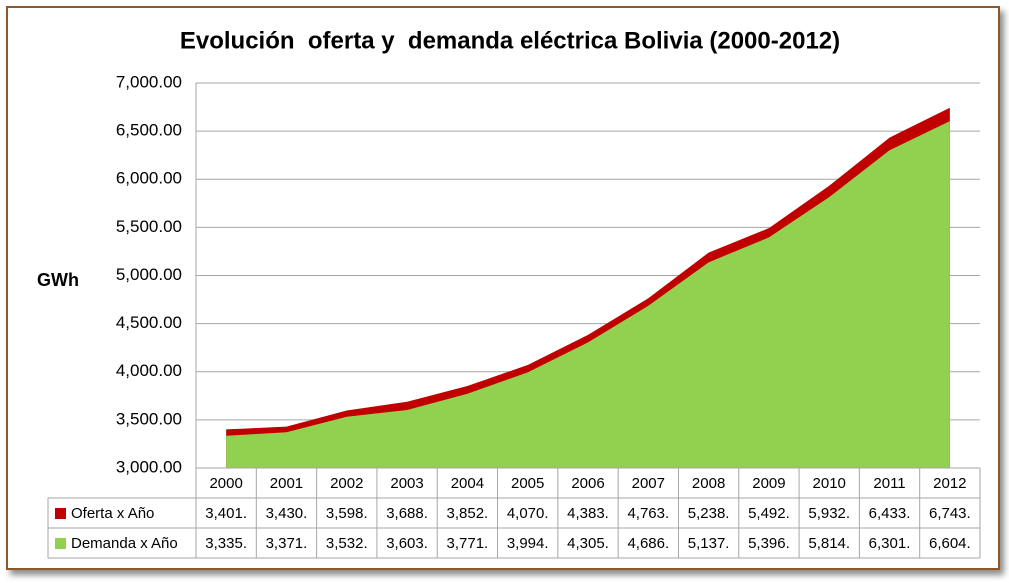  What do you see at coordinates (226, 543) in the screenshot?
I see `table-value: 3,335.` at bounding box center [226, 543].